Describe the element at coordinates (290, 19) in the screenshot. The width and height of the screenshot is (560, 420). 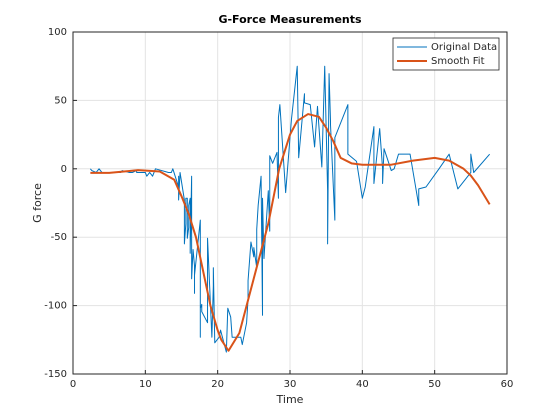
I see `chart-title: G-Force Measurements` at that location.